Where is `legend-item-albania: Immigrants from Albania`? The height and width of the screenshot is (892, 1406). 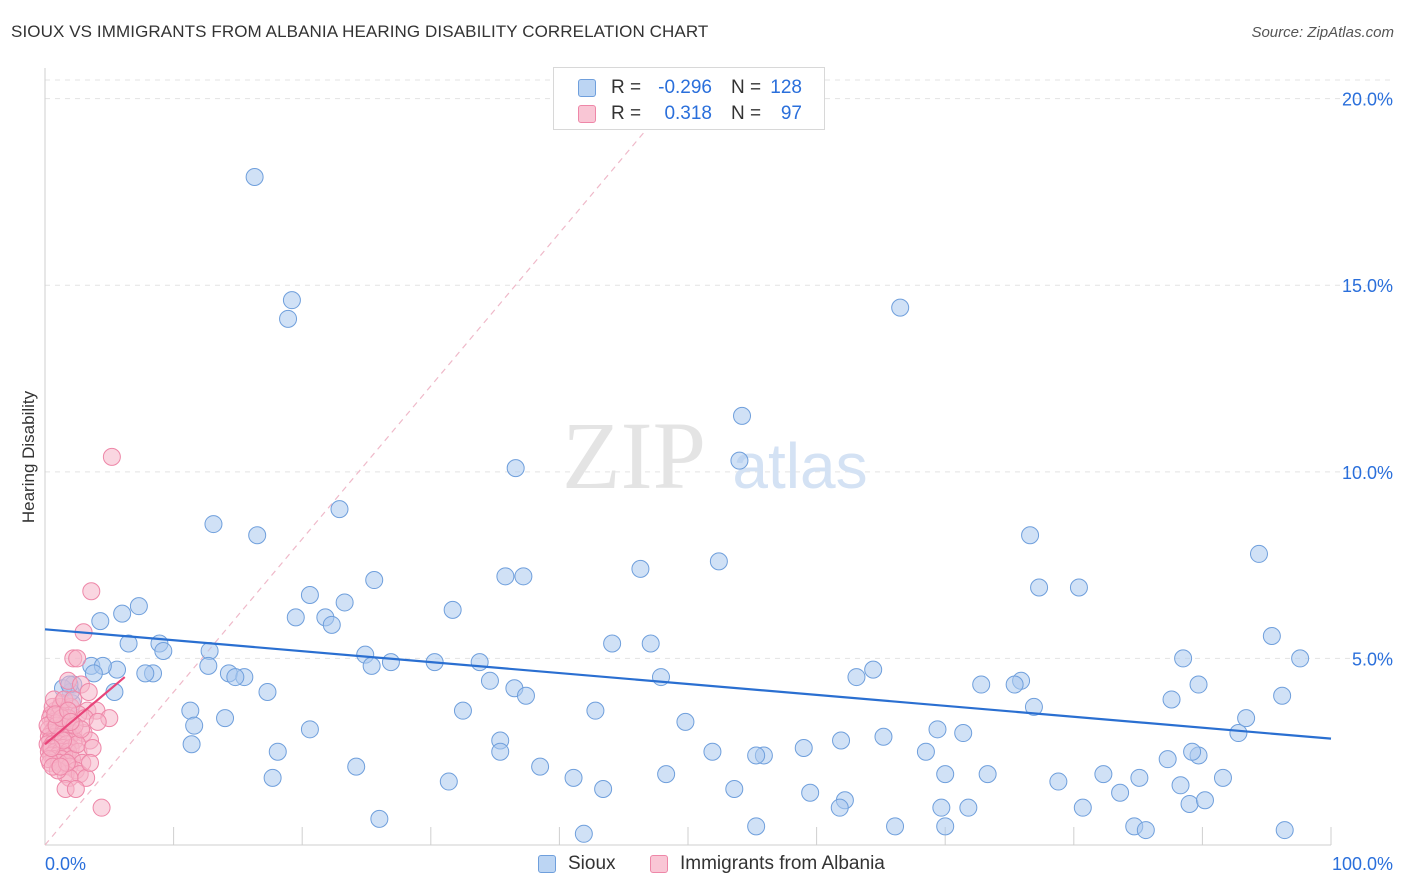 legend-item-albania: Immigrants from Albania is located at coordinates (767, 864).